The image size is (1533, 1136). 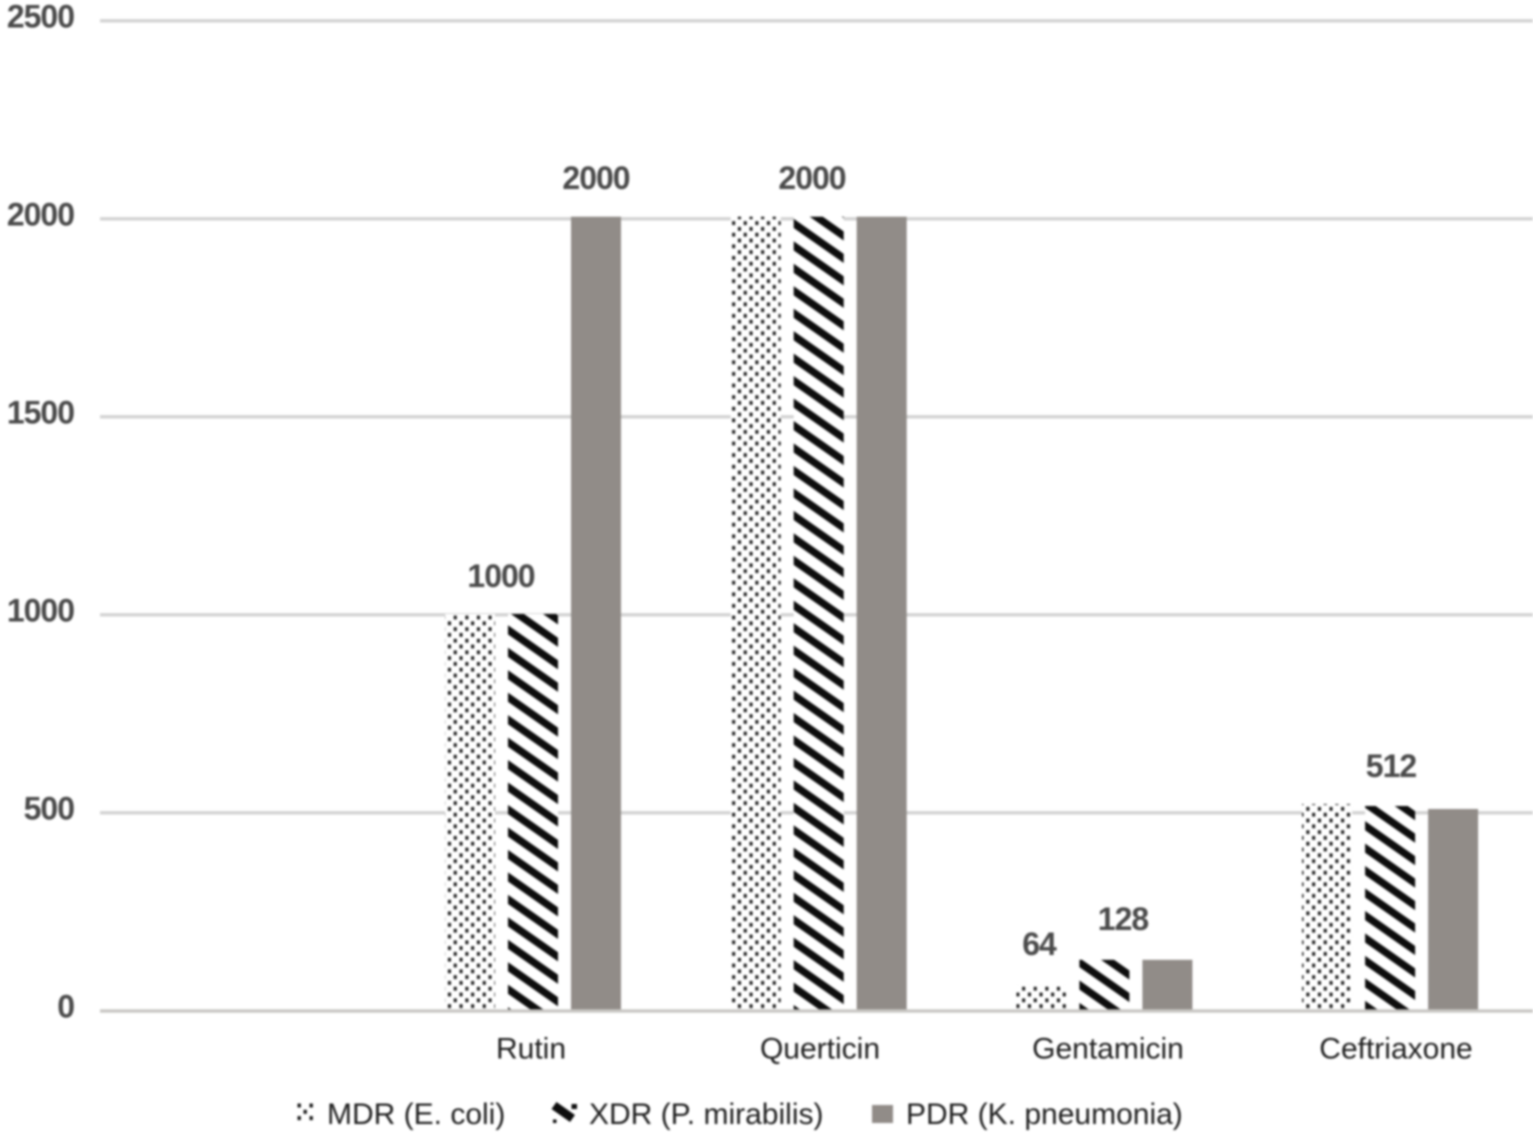 I want to click on svg-text: PDR (K. pneumonia), so click(x=1044, y=1114).